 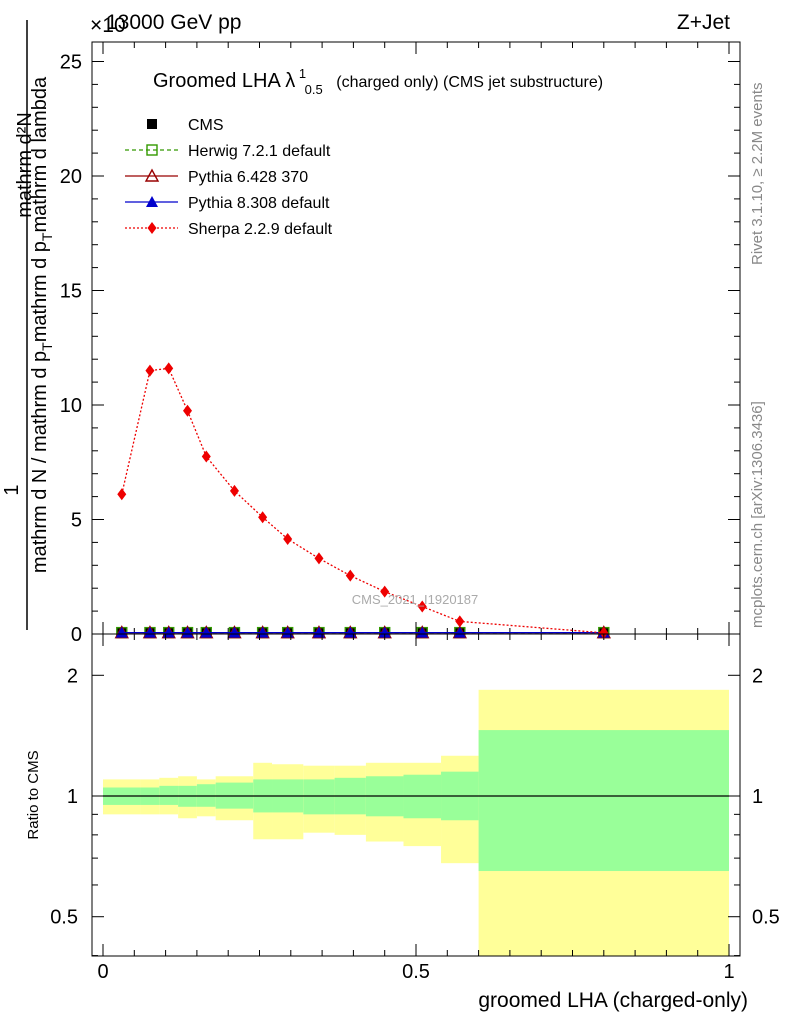 I want to click on ratio-ytick-label-left: 1, so click(x=72, y=797).